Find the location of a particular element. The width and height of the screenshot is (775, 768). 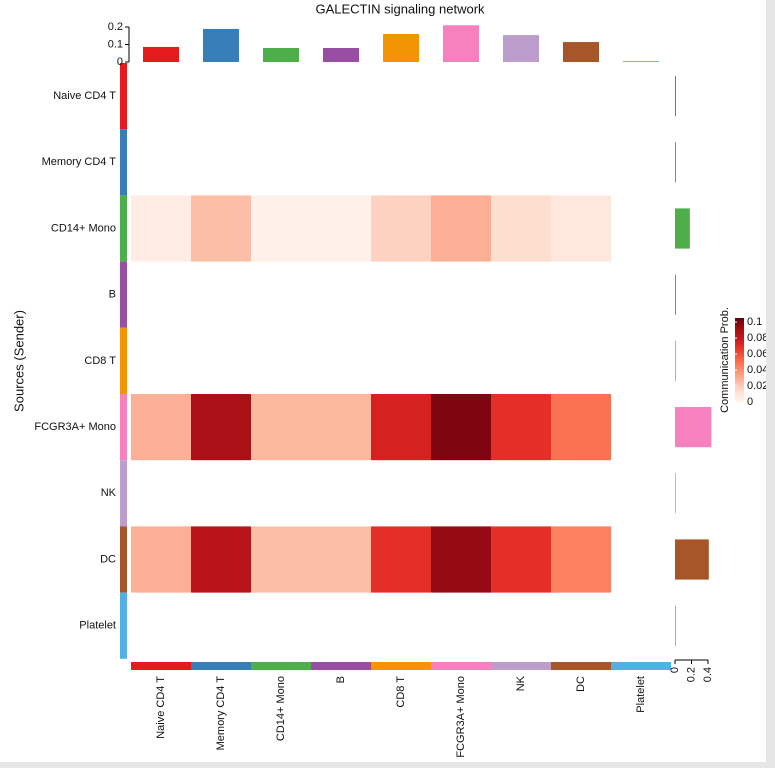

column-label: FCGR3A+ Mono is located at coordinates (461, 717).